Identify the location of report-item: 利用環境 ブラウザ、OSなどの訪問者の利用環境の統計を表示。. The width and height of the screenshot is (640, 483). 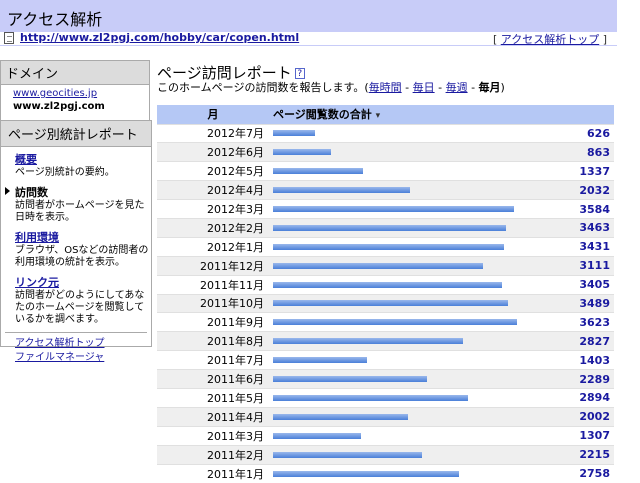
(76, 249).